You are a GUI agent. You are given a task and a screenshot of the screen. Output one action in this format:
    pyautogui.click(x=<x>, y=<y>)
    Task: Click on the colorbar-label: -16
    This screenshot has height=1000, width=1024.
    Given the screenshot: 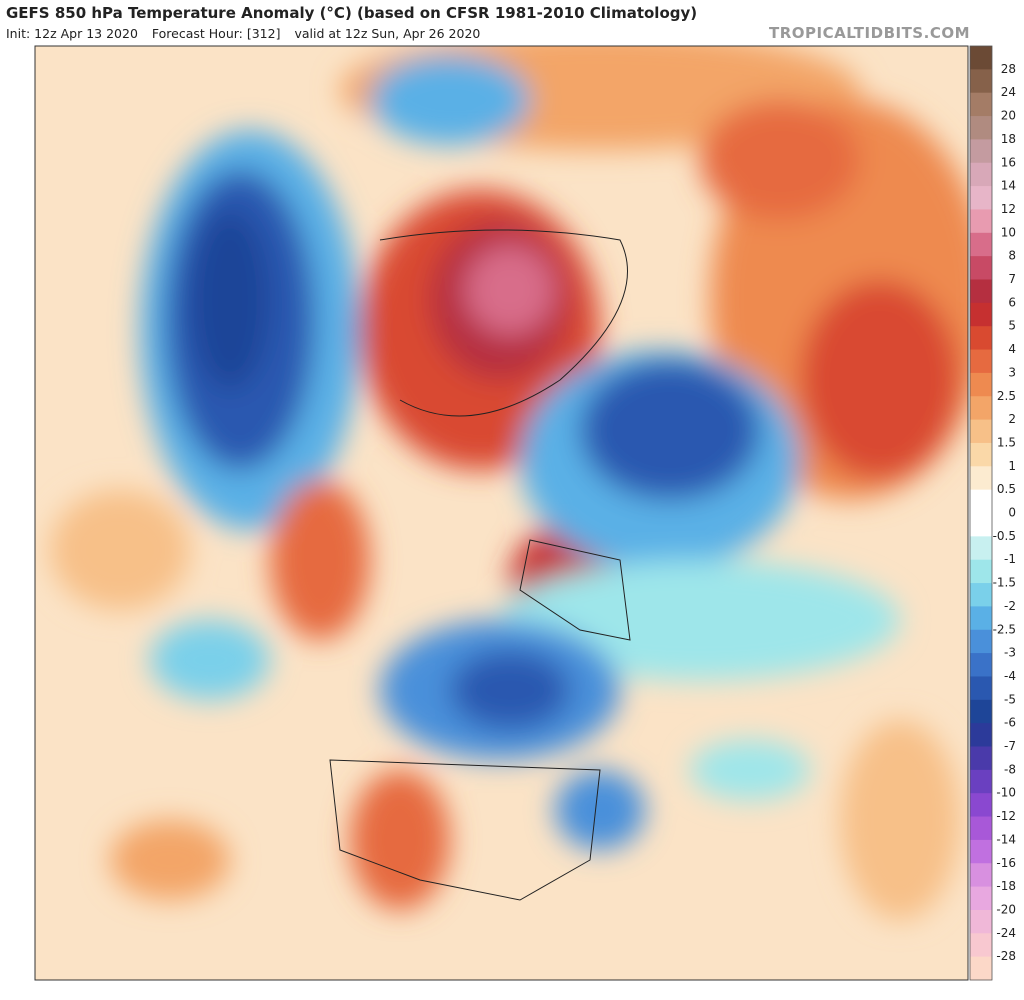 What is the action you would take?
    pyautogui.click(x=1006, y=863)
    